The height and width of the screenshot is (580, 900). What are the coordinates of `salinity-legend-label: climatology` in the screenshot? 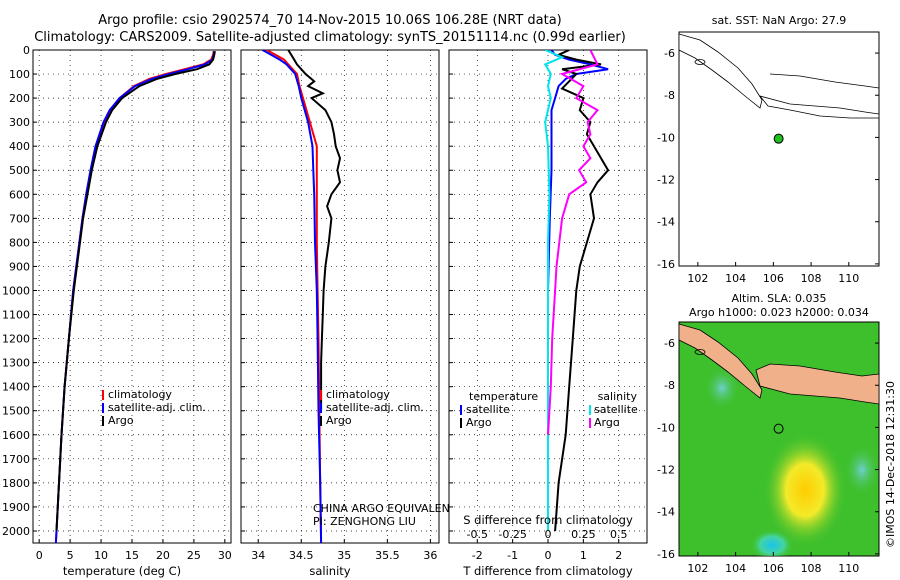 It's located at (358, 394).